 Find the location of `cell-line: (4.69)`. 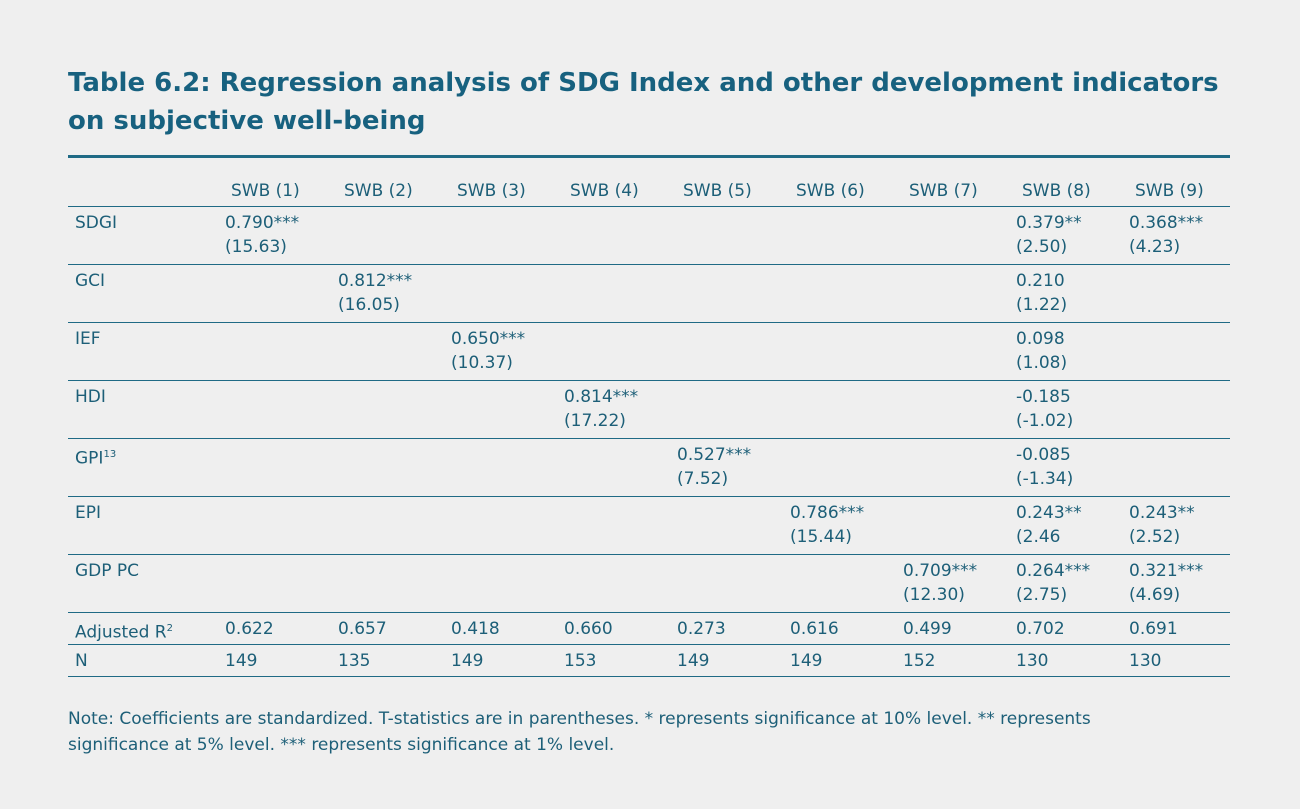

cell-line: (4.69) is located at coordinates (1155, 595).